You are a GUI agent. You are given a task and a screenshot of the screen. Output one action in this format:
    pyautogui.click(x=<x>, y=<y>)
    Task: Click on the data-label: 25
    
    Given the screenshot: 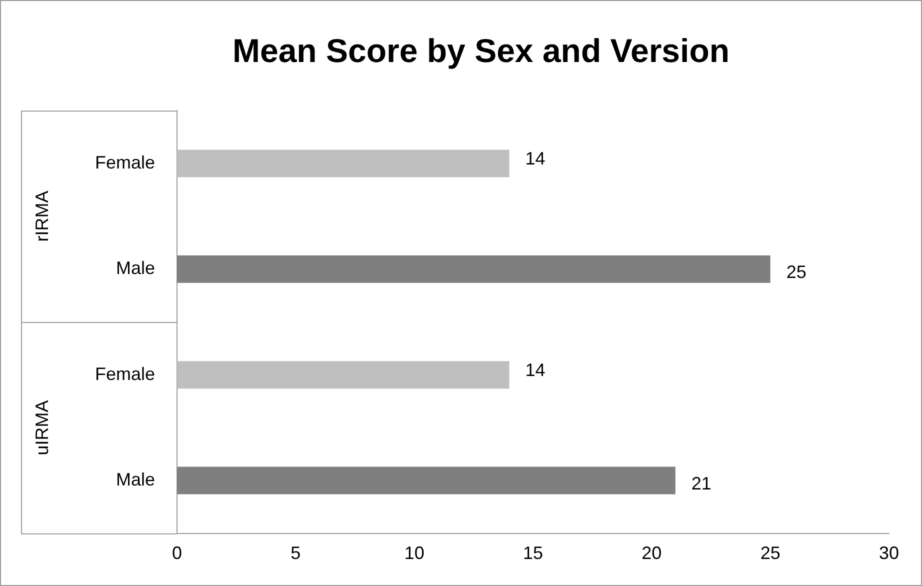 What is the action you would take?
    pyautogui.click(x=796, y=272)
    